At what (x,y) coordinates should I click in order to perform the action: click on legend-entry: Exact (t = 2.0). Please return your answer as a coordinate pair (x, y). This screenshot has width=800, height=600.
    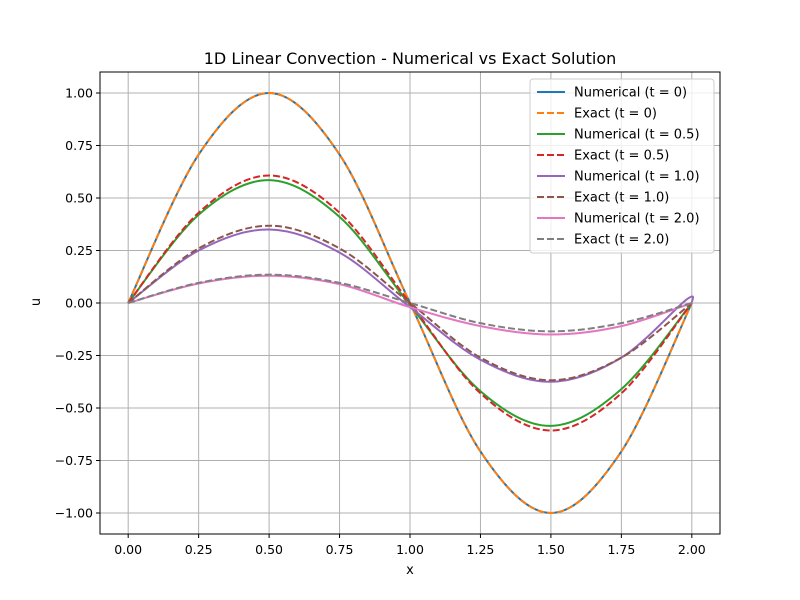
    Looking at the image, I should click on (621, 240).